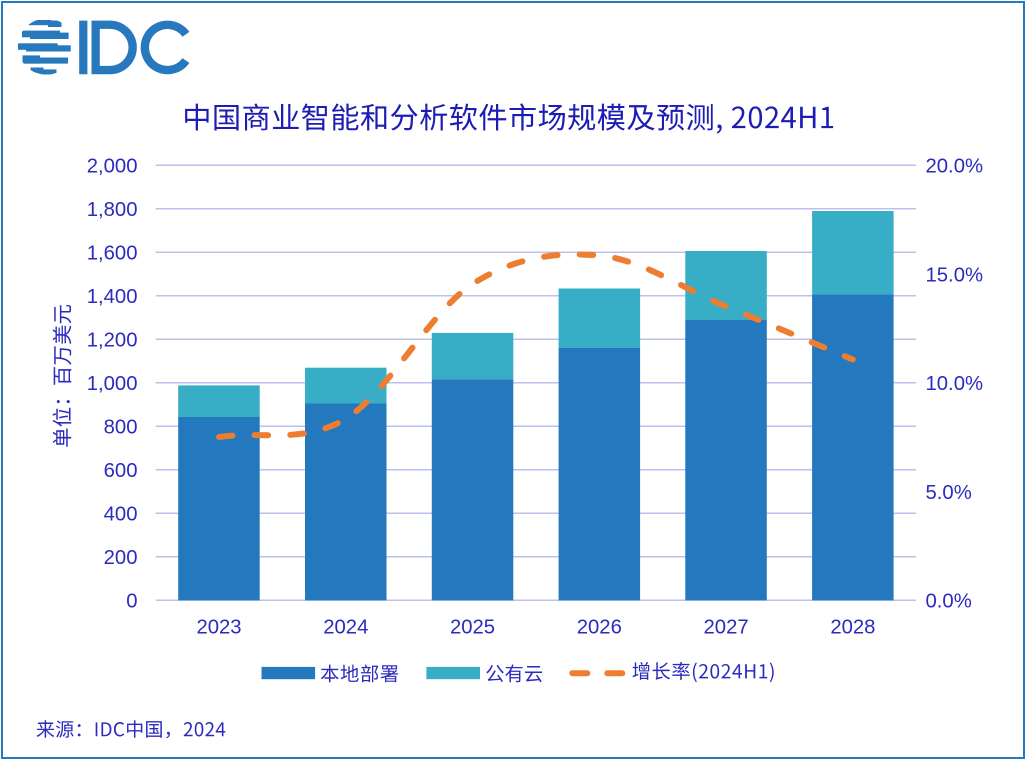 Image resolution: width=1027 pixels, height=762 pixels. Describe the element at coordinates (121, 471) in the screenshot. I see `svg-text: 600` at that location.